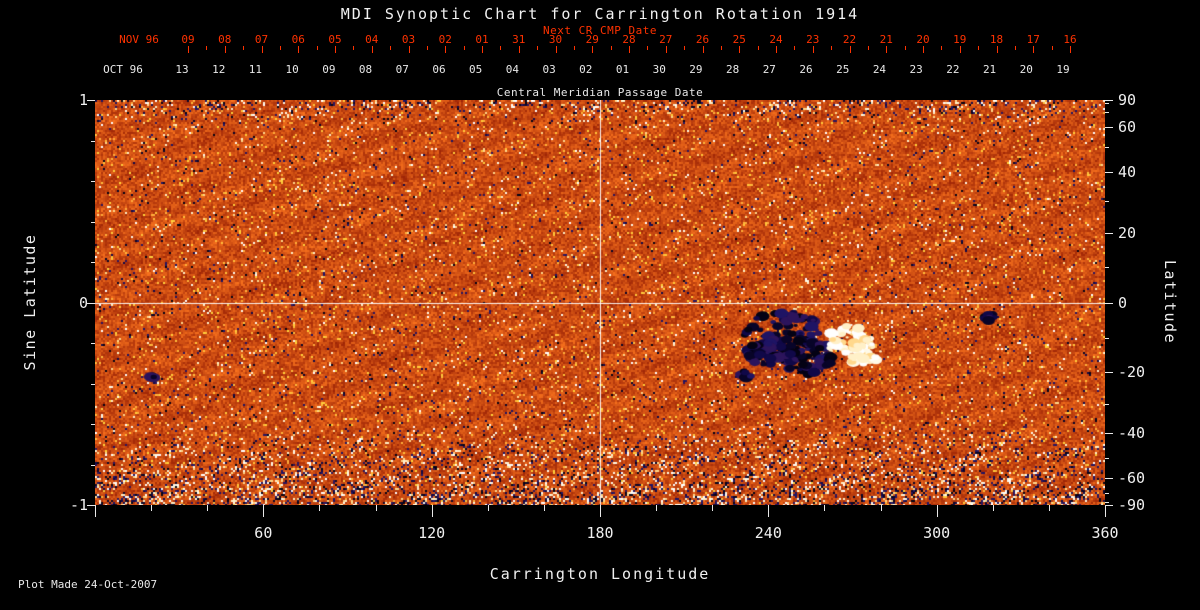 The image size is (1200, 610). Describe the element at coordinates (139, 39) in the screenshot. I see `top-axis-month-label: NOV 96` at that location.